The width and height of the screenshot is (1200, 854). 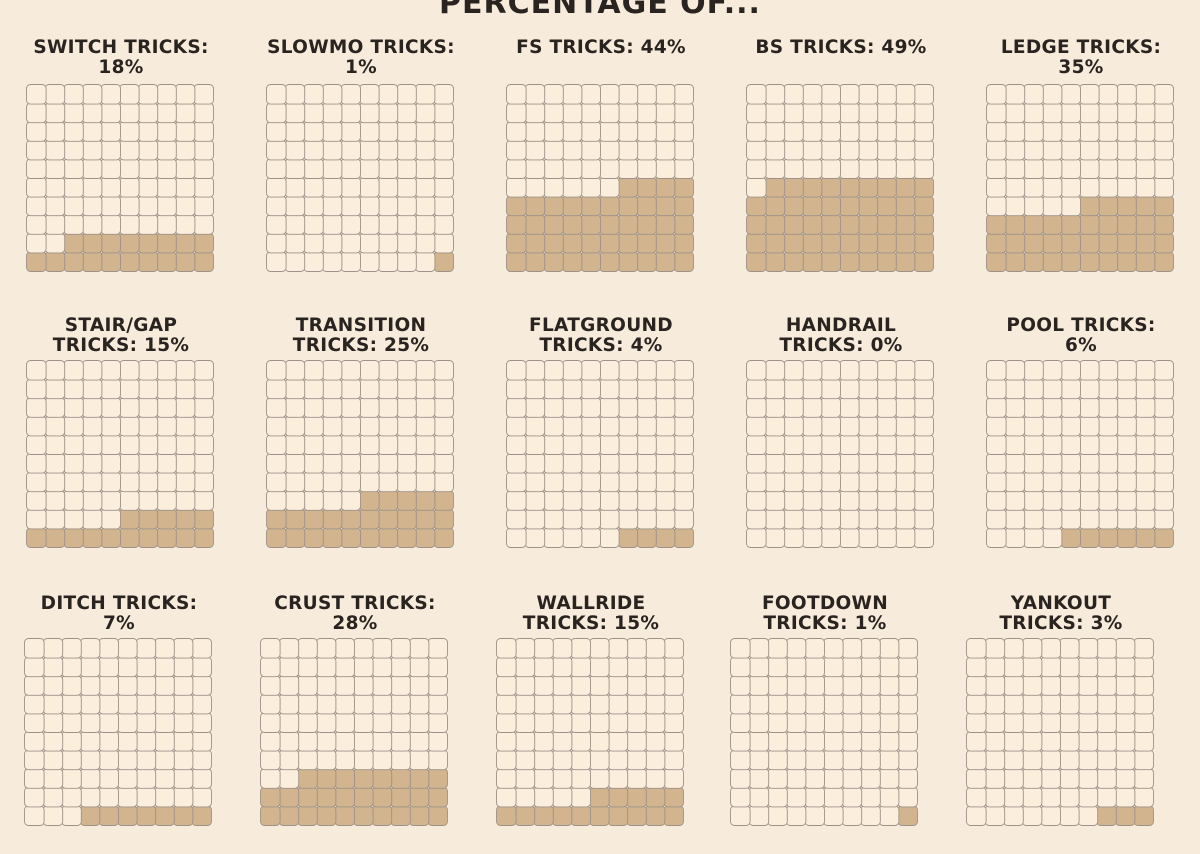 What do you see at coordinates (361, 335) in the screenshot?
I see `panel-title: TRANSITION TRICKS: 25%` at bounding box center [361, 335].